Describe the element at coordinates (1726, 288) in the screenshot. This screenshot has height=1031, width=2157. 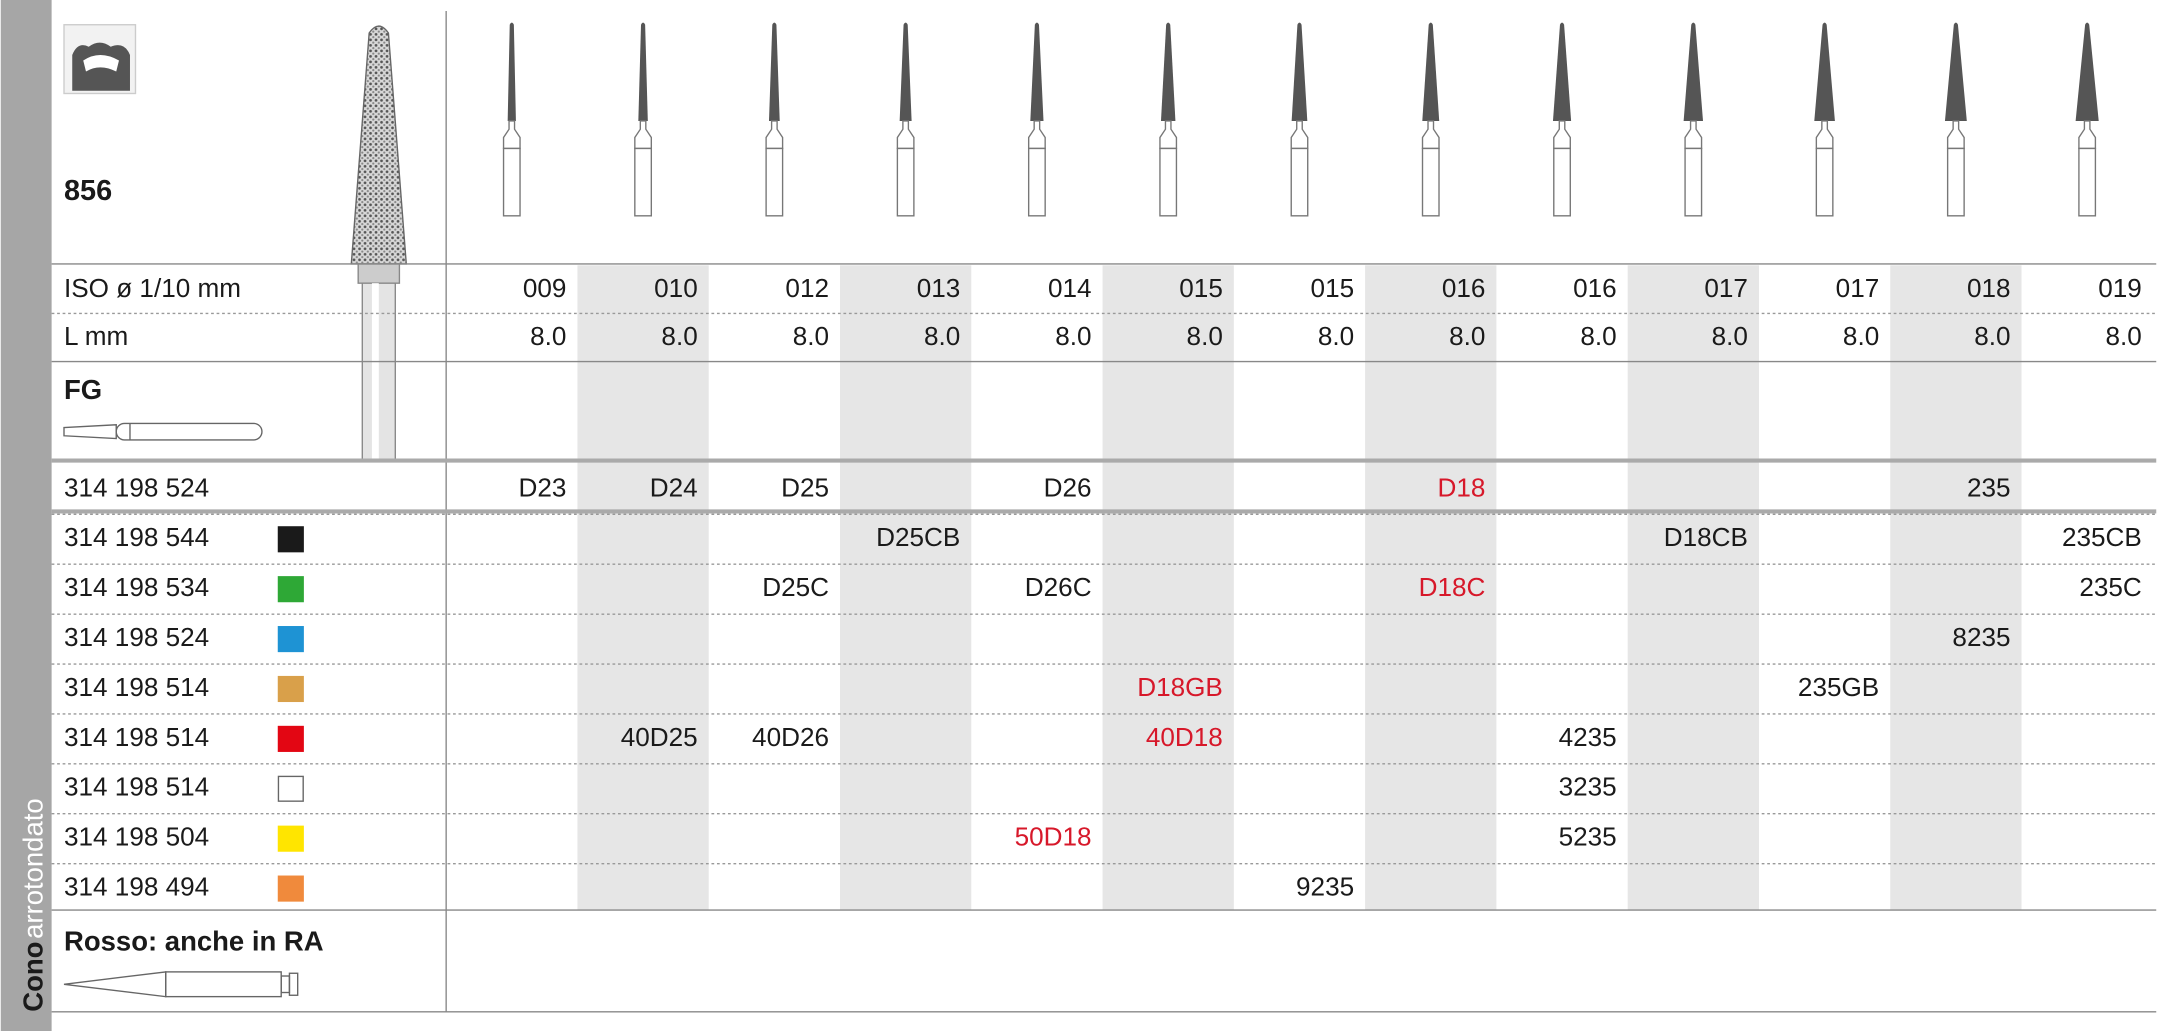
I see `iso-size: 017` at that location.